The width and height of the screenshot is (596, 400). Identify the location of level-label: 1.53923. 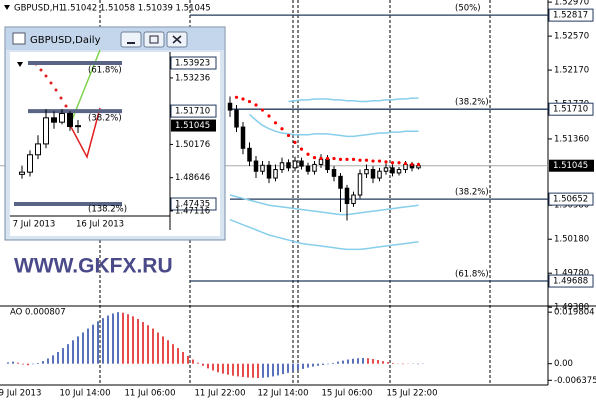
(192, 63).